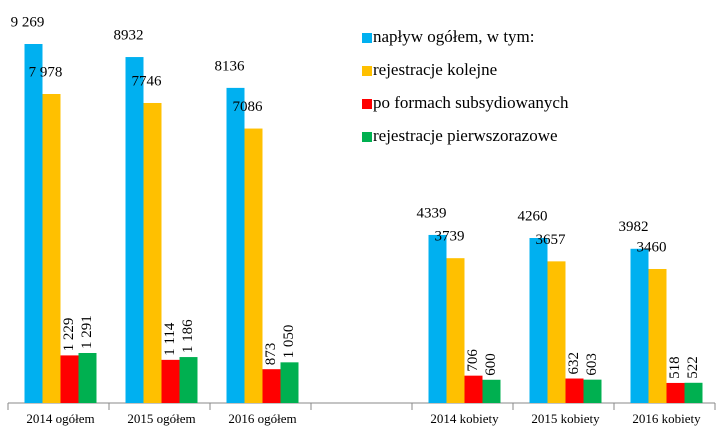 The width and height of the screenshot is (717, 430). Describe the element at coordinates (533, 216) in the screenshot. I see `value-label: 4260` at that location.